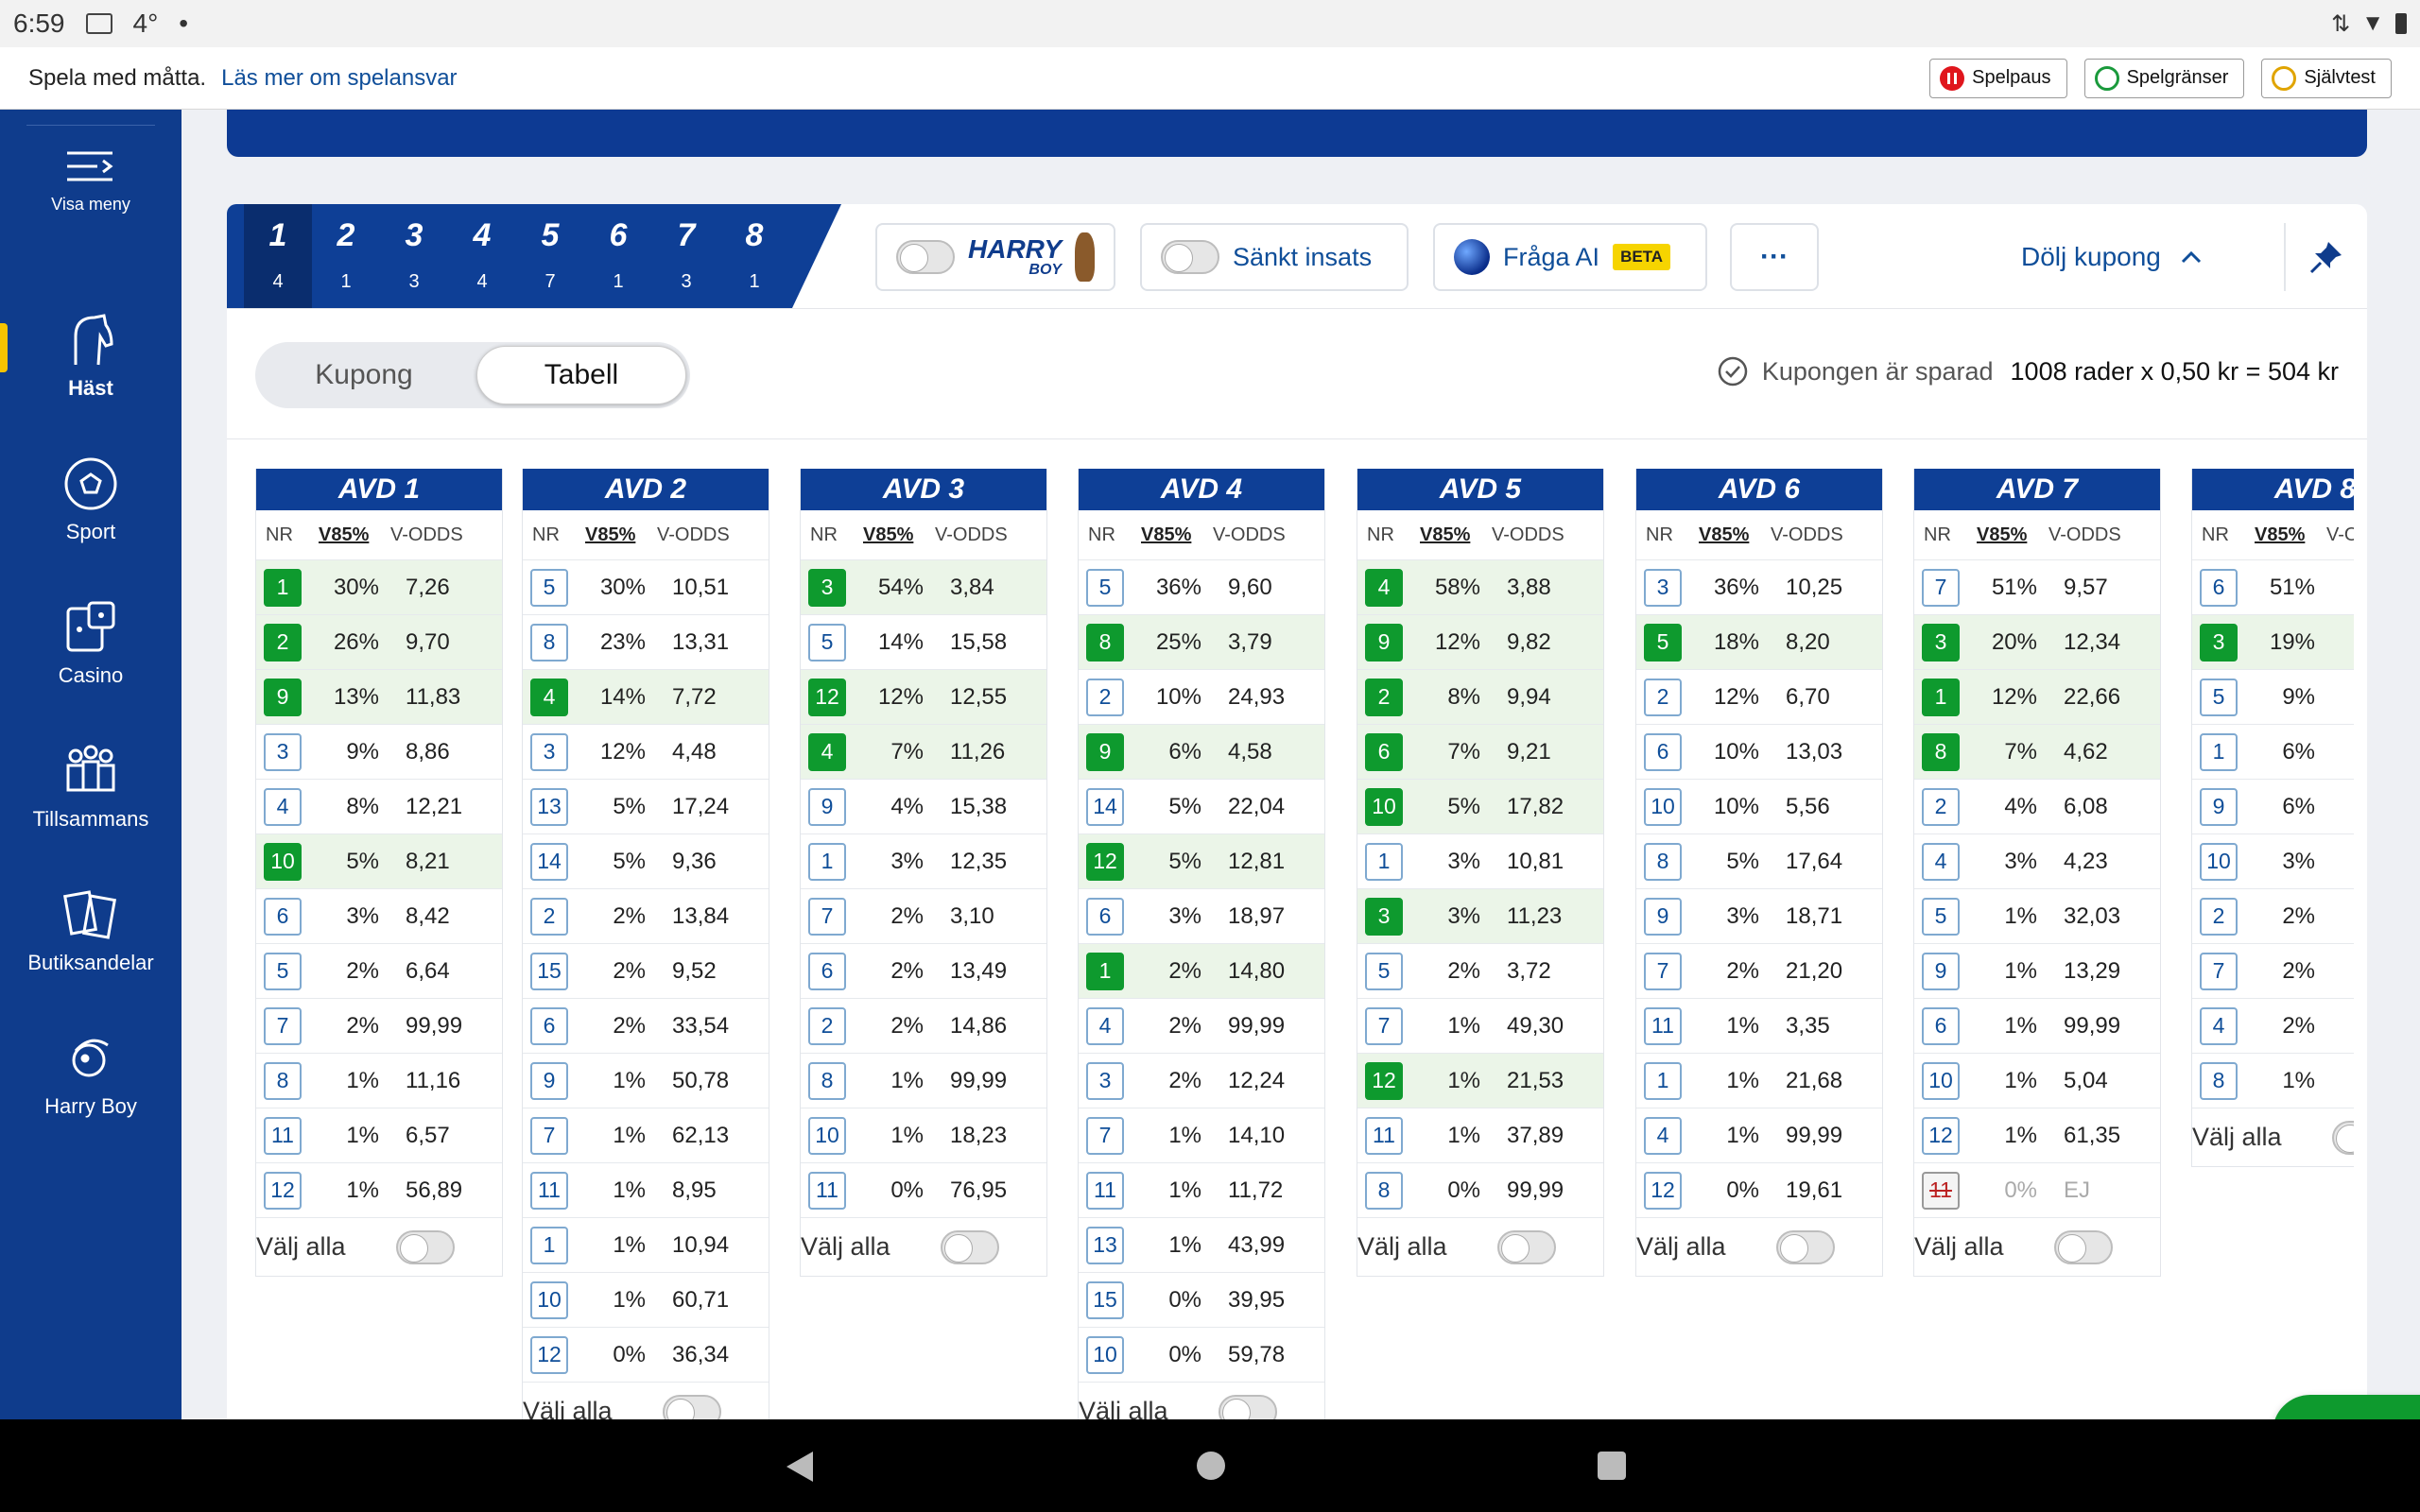 The height and width of the screenshot is (1512, 2420). Describe the element at coordinates (2037, 696) in the screenshot. I see `horse-row: 1 12% 22,66` at that location.